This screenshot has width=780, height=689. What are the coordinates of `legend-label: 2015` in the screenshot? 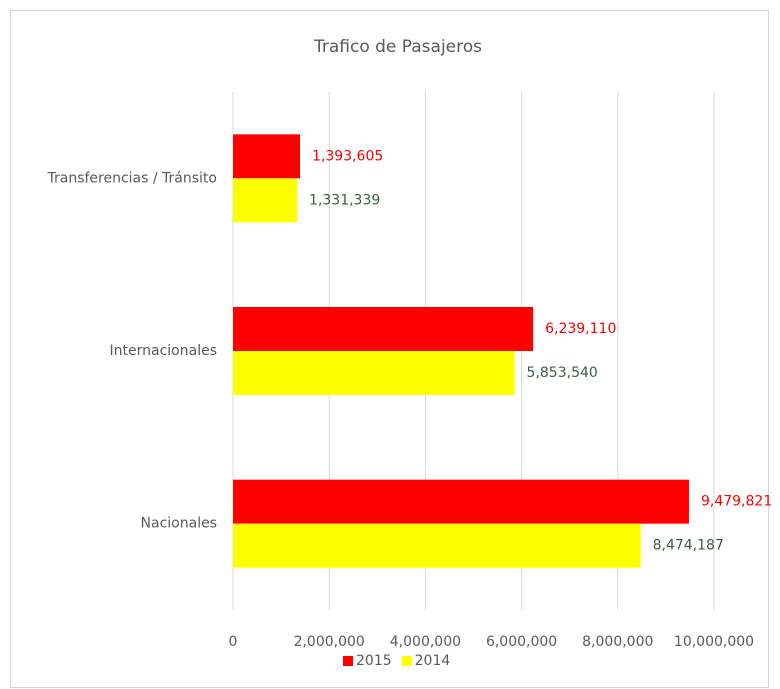 It's located at (374, 661).